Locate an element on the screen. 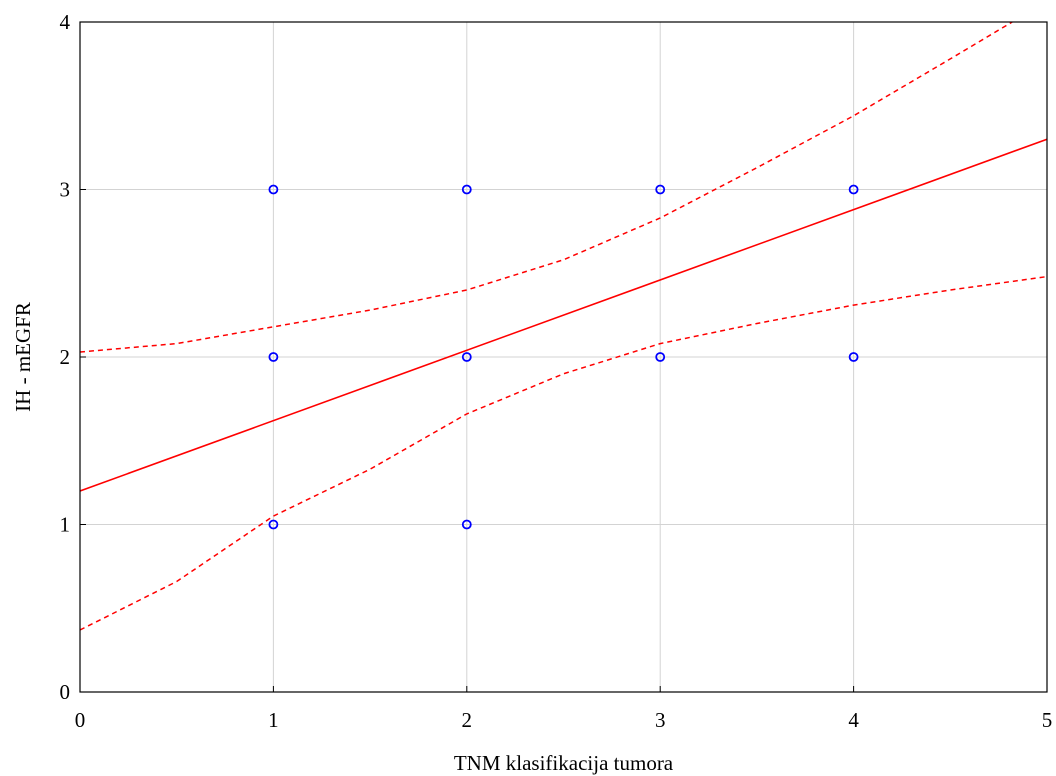 The height and width of the screenshot is (776, 1056). x-tick-label: 1 is located at coordinates (273, 720).